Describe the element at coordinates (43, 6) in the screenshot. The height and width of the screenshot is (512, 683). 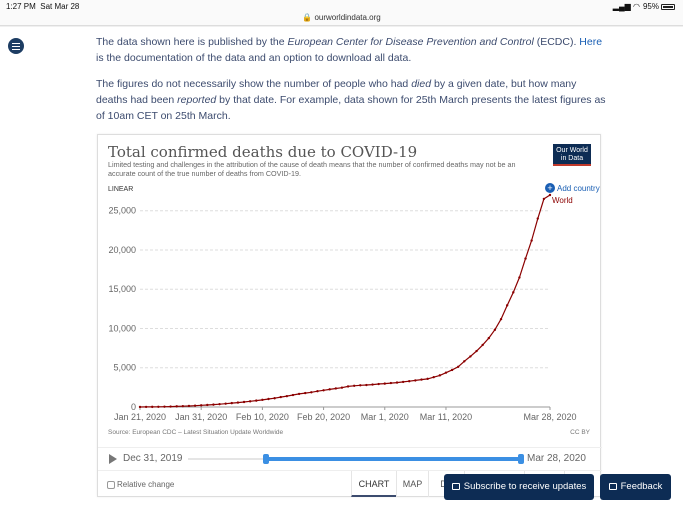
I see `status-time: 1:27 PM Sat Mar 28` at that location.